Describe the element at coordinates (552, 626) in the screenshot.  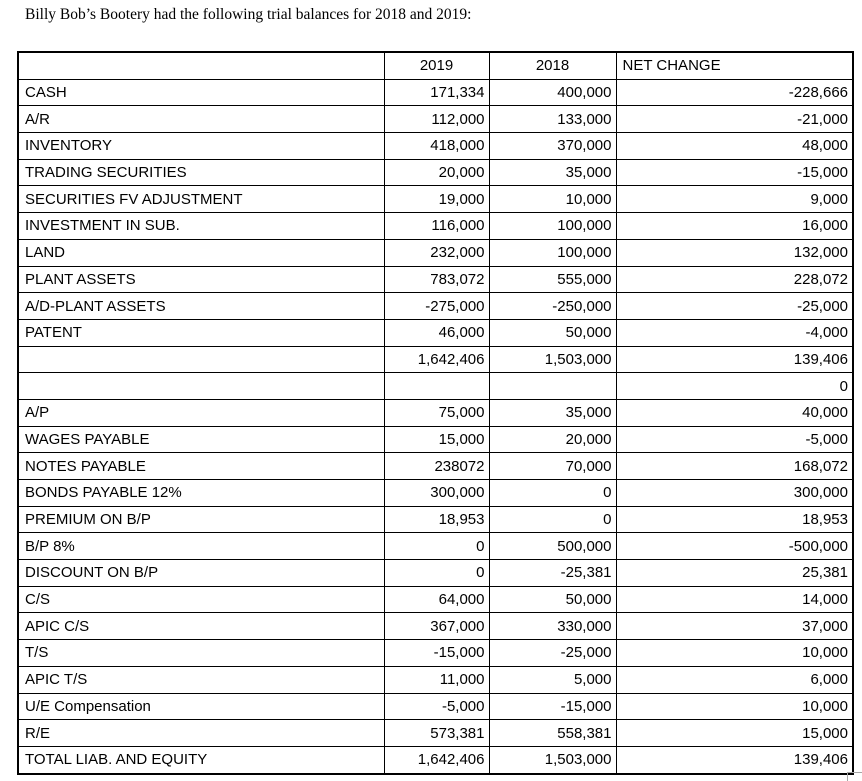
I see `value-2018-cell: 330,000` at that location.